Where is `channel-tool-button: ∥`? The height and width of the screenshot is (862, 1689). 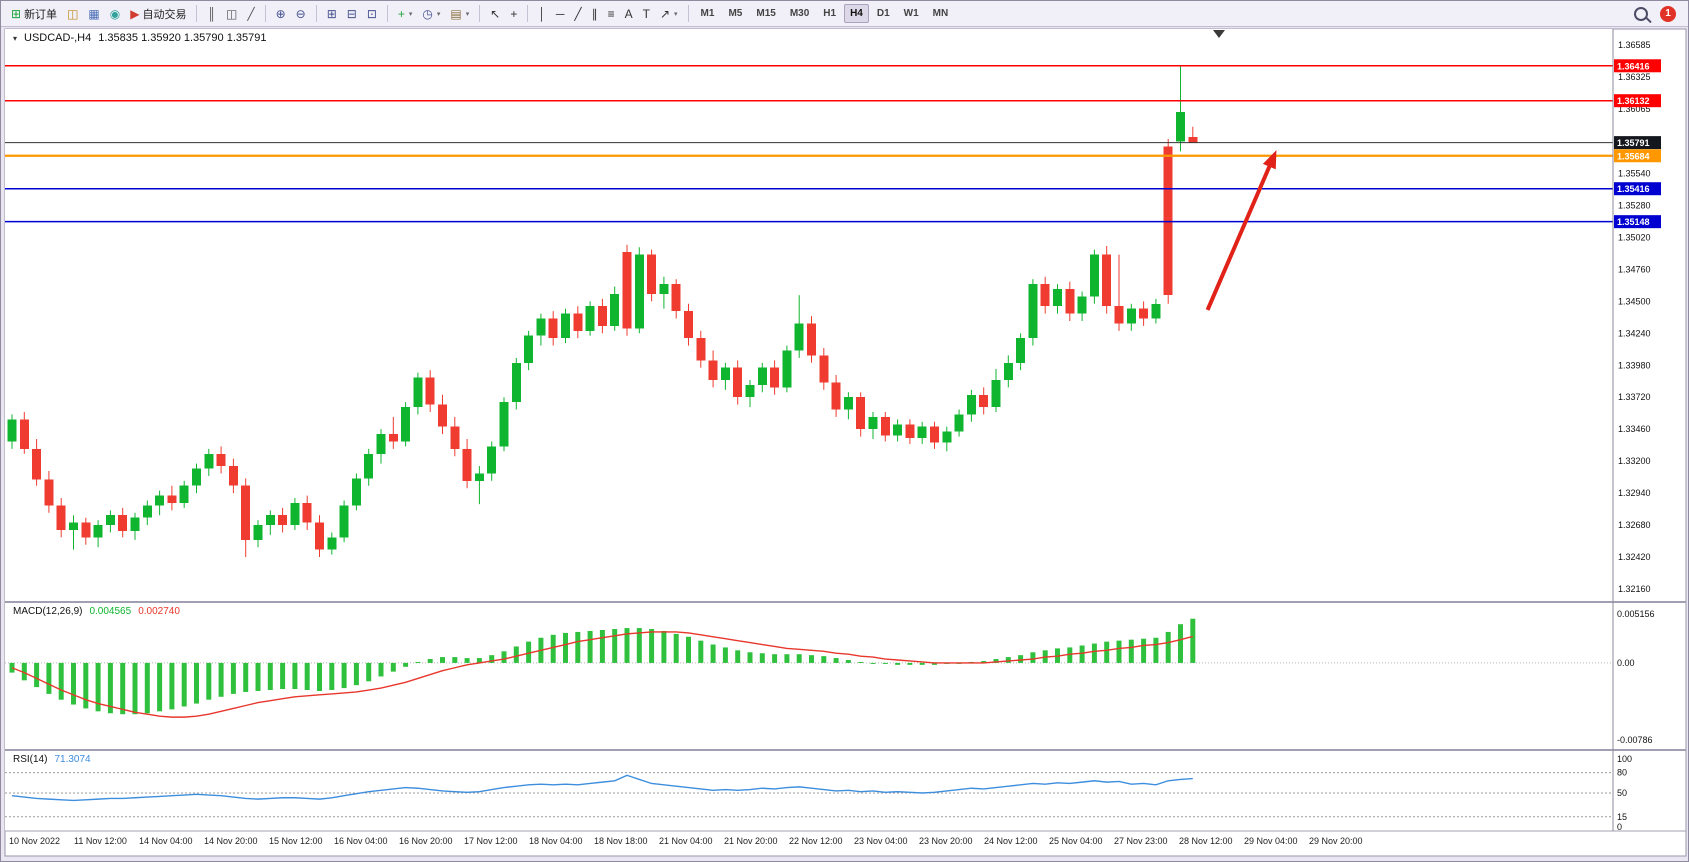
channel-tool-button: ∥ is located at coordinates (595, 14).